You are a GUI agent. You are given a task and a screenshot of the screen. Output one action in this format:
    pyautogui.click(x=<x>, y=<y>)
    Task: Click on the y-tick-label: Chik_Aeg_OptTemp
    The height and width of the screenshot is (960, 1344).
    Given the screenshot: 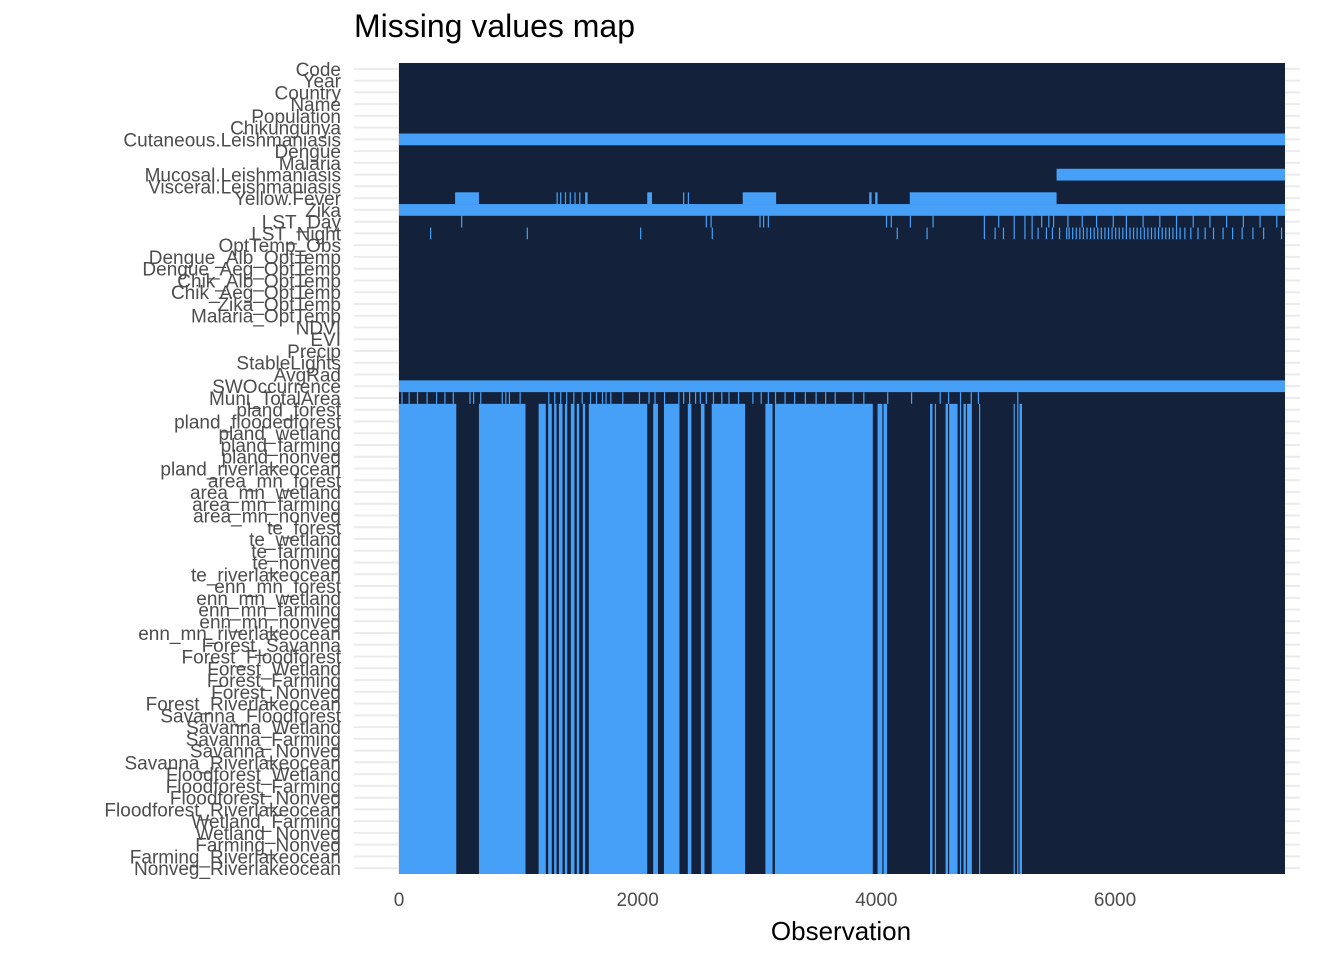 What is the action you would take?
    pyautogui.click(x=256, y=293)
    